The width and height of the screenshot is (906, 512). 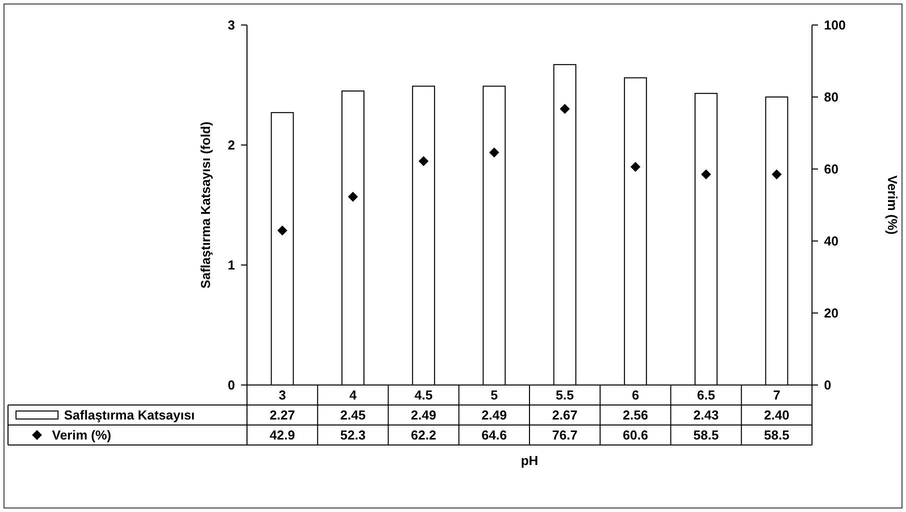 What do you see at coordinates (205, 205) in the screenshot?
I see `y-axis-title: Saflaştırma Katsayısı (fold)` at bounding box center [205, 205].